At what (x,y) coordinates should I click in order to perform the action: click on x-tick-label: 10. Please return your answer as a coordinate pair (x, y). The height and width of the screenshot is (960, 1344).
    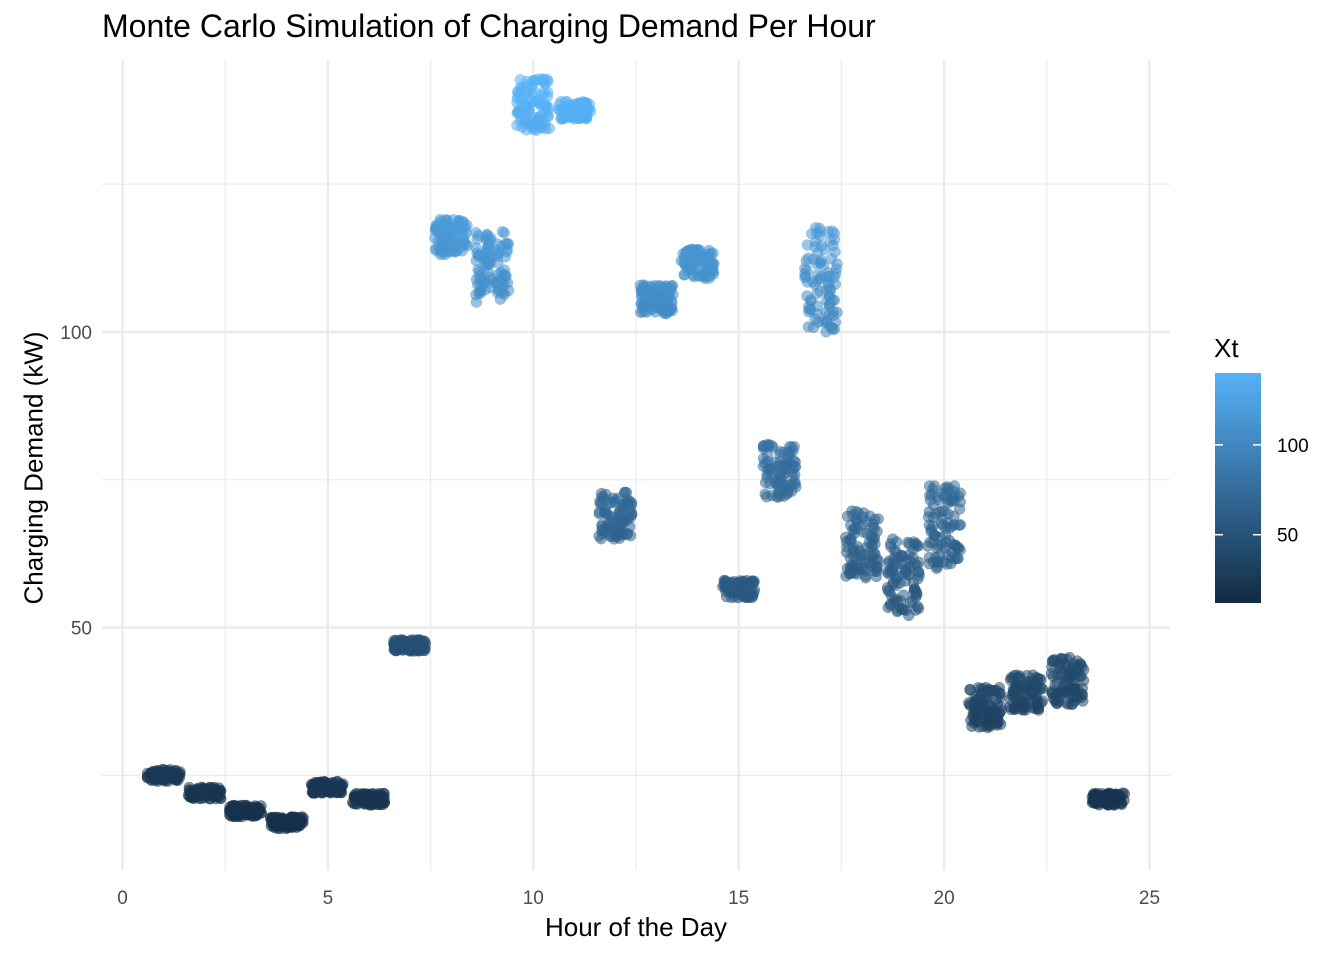
    Looking at the image, I should click on (533, 898).